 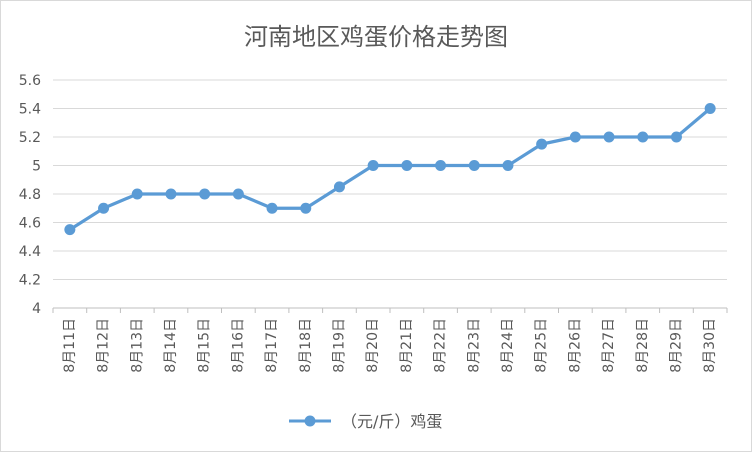 I want to click on x-tick-label: 8月21日, so click(x=407, y=345).